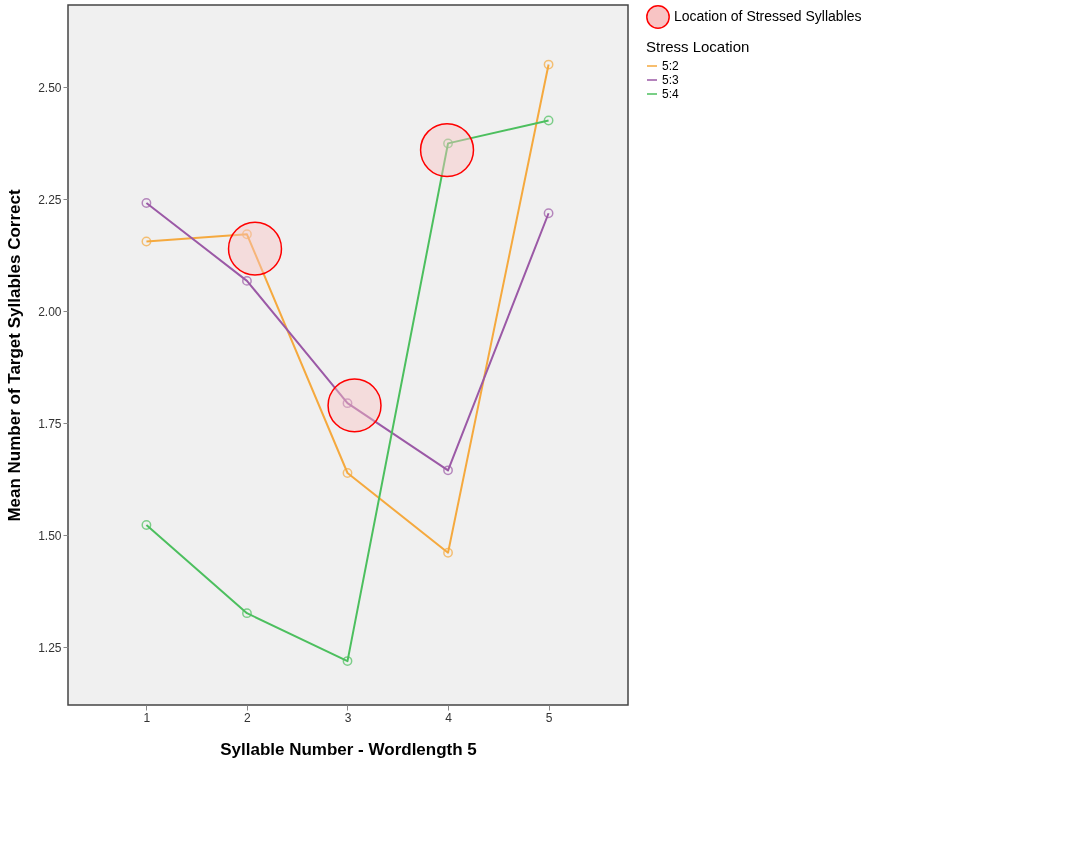 The image size is (1068, 853). I want to click on x-tick-label: 1, so click(147, 717).